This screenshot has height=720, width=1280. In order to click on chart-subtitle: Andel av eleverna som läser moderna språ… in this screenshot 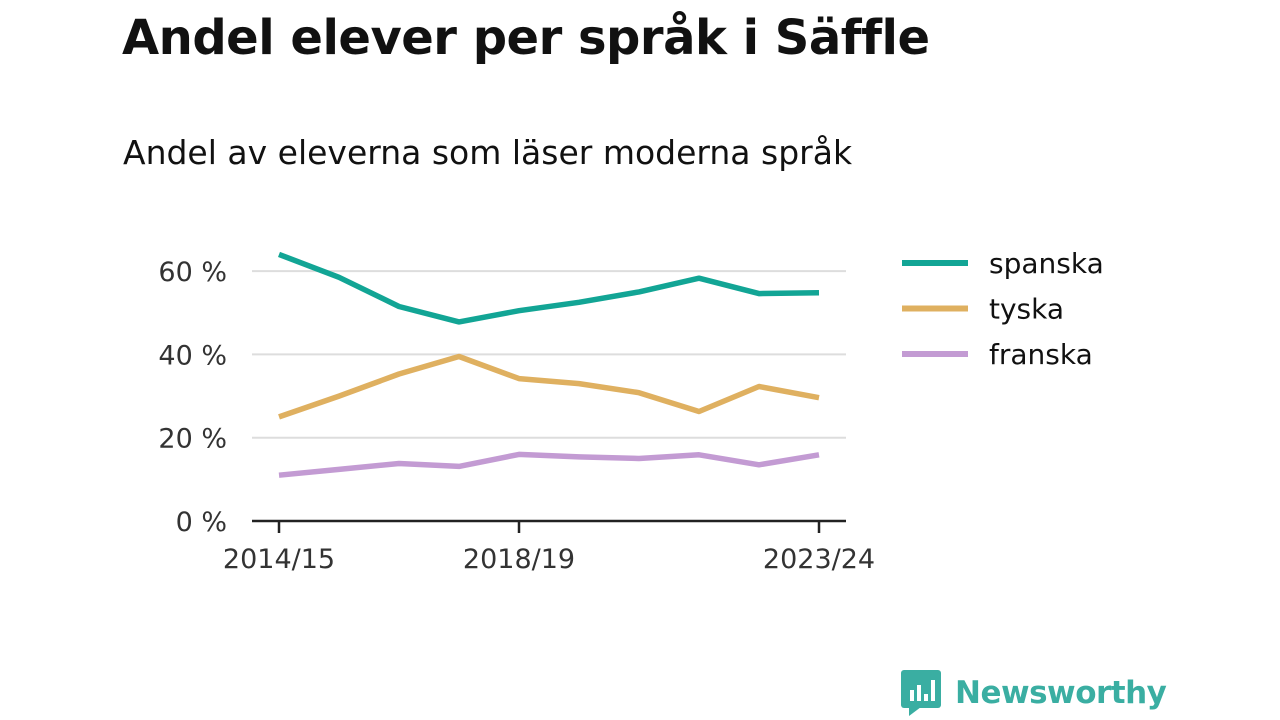, I will do `click(488, 152)`.